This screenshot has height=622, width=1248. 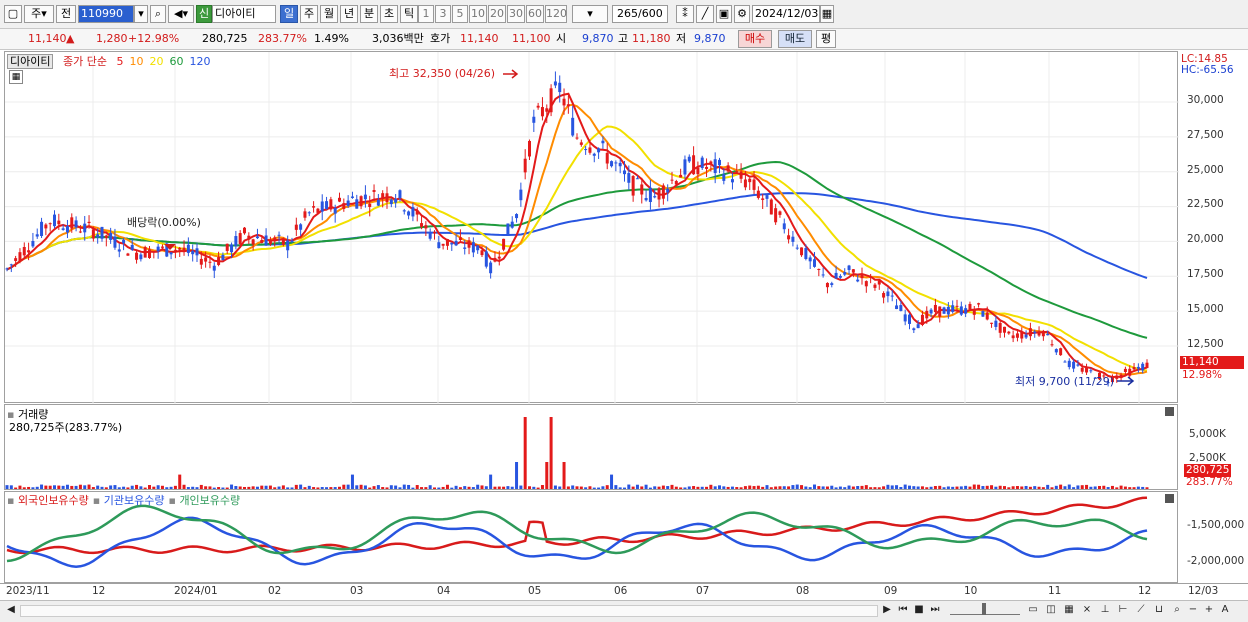 I want to click on interval-button-3: 10, so click(x=478, y=14).